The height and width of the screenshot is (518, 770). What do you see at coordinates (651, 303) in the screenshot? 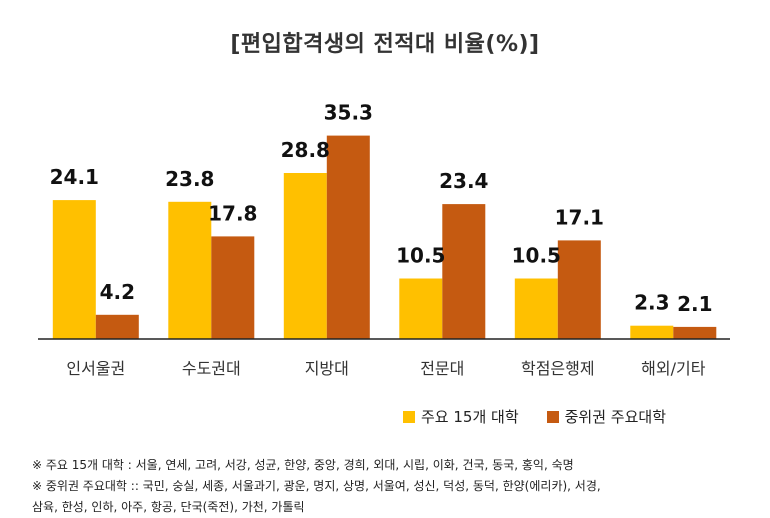
I see `value-label-series1-5: 2.3` at bounding box center [651, 303].